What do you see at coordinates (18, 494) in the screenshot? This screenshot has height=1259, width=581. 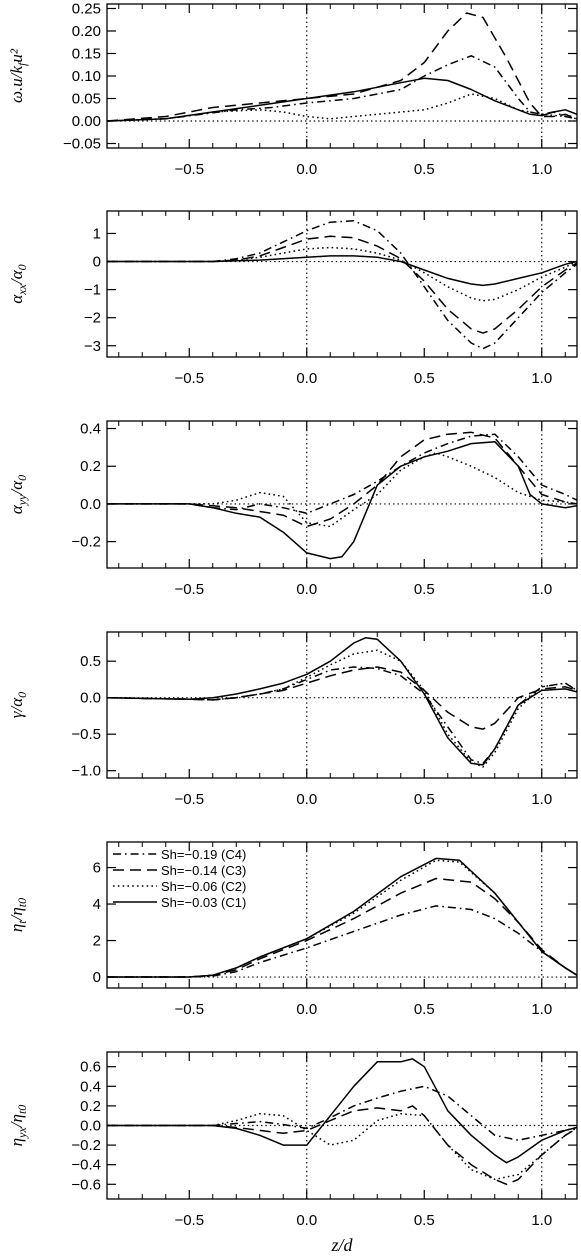 I see `y-axis-label: αyy/α0` at bounding box center [18, 494].